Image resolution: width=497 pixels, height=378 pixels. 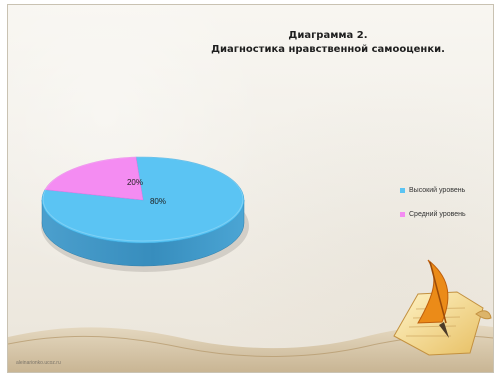 I want to click on pie-plot: 80% 20%, so click(x=145, y=214).